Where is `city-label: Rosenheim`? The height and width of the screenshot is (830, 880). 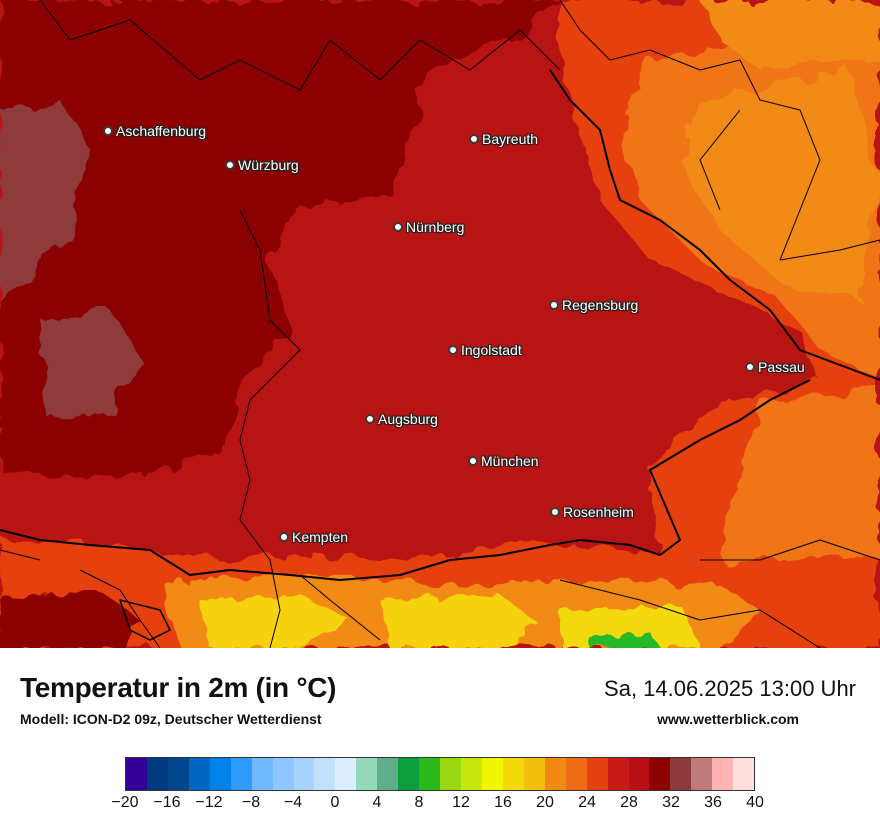 city-label: Rosenheim is located at coordinates (598, 512).